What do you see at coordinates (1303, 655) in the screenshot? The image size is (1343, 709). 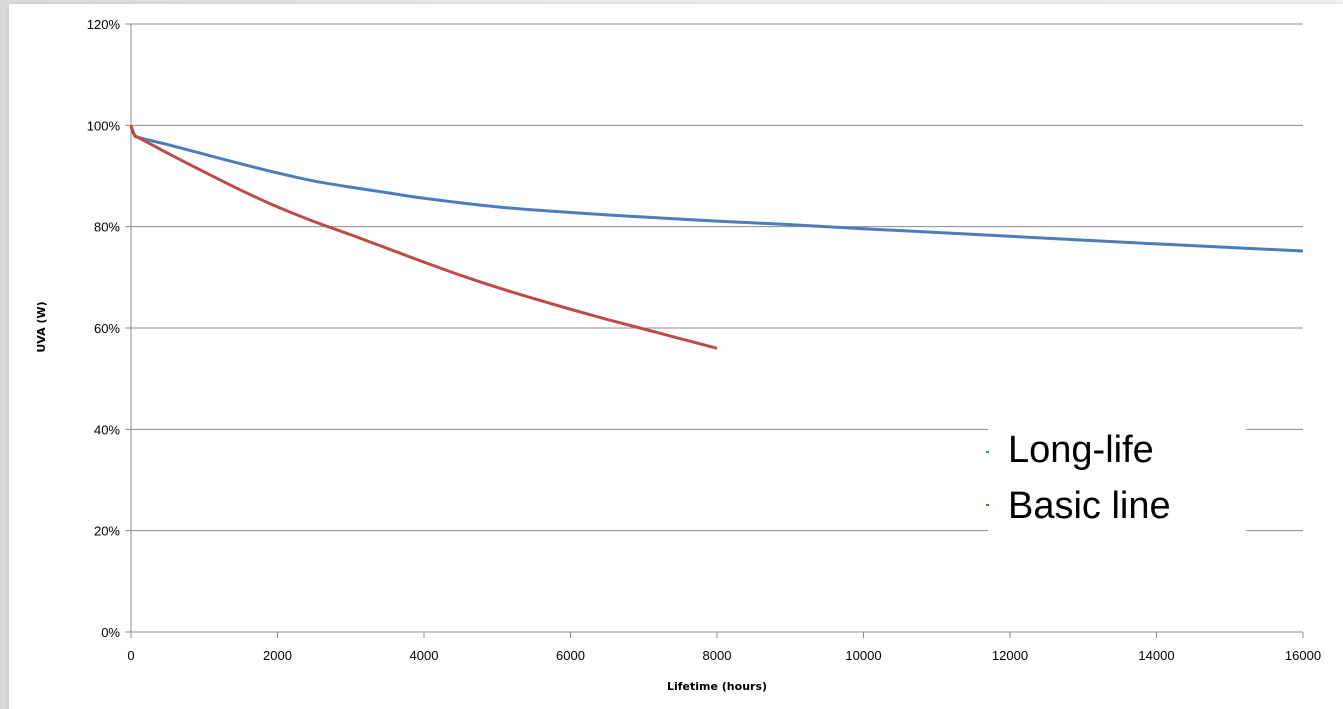 I see `x-tick-label: 16000` at bounding box center [1303, 655].